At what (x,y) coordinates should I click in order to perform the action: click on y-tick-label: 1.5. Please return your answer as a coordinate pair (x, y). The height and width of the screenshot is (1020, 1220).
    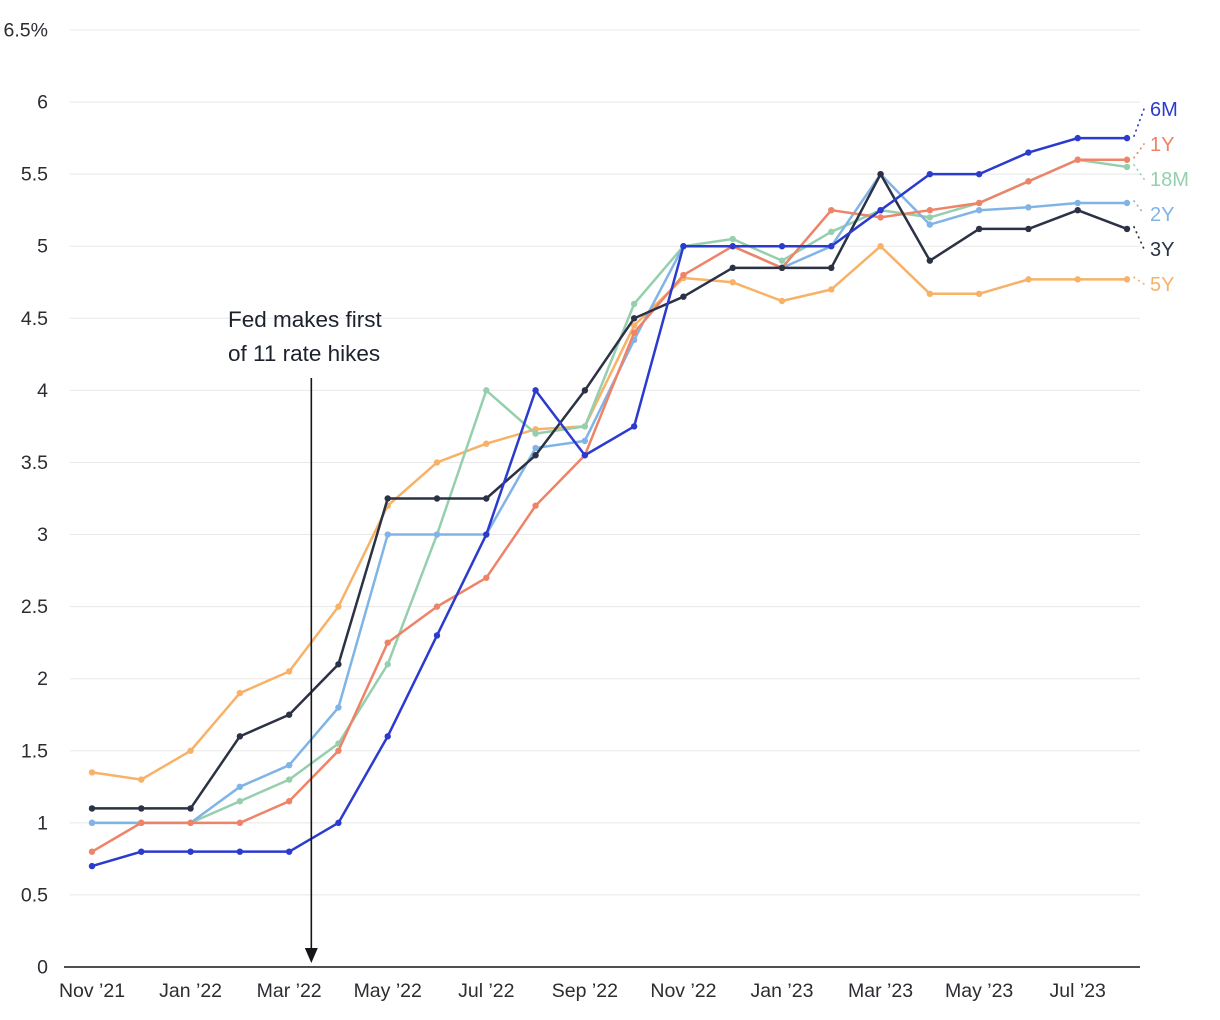
    Looking at the image, I should click on (34, 751).